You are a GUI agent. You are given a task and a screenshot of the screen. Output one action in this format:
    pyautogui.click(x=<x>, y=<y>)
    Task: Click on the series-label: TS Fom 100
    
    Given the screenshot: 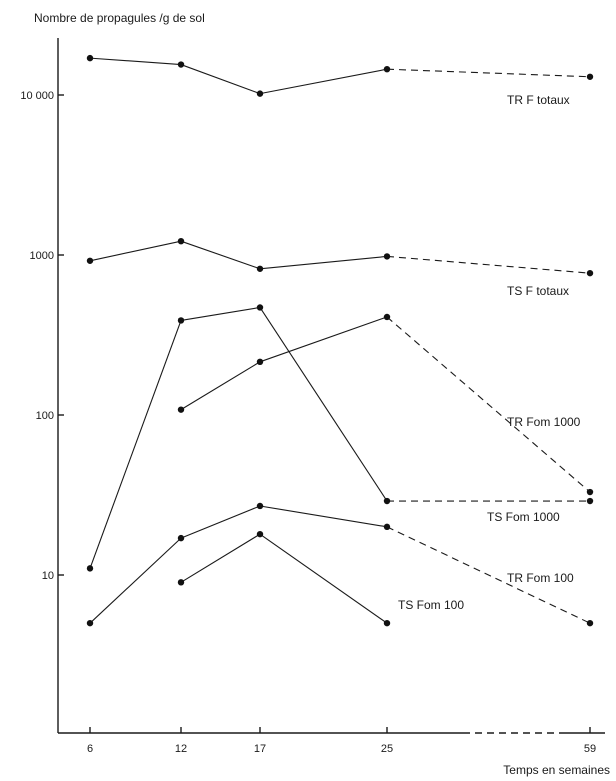 What is the action you would take?
    pyautogui.click(x=431, y=605)
    